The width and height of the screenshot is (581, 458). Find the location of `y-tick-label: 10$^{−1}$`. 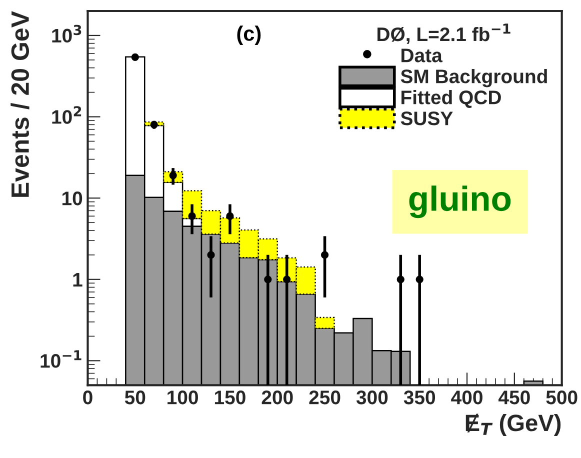

y-tick-label: 10$^{−1}$ is located at coordinates (61, 359).